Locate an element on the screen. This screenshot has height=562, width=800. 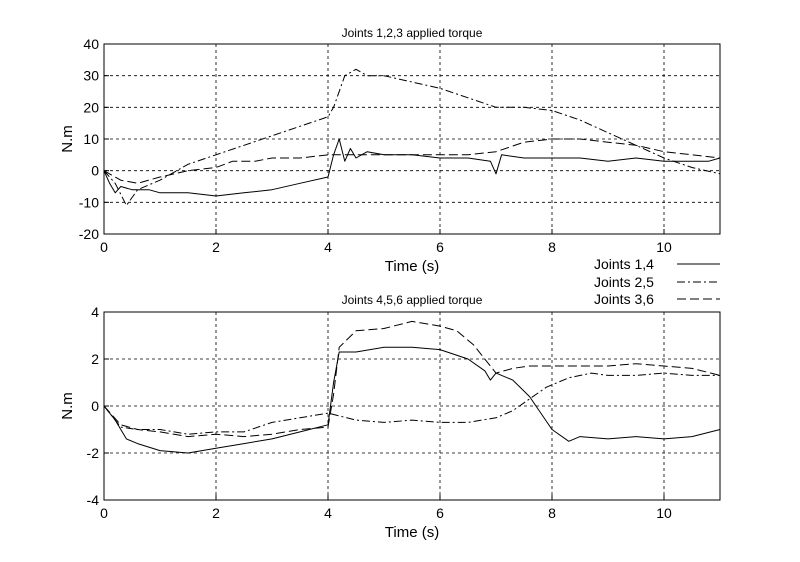
bottom-series-dashdot is located at coordinates (411, 403).